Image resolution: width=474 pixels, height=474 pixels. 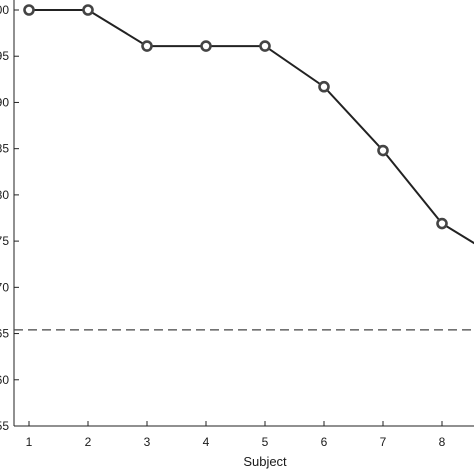 I want to click on x-tick-label: 5, so click(x=265, y=442).